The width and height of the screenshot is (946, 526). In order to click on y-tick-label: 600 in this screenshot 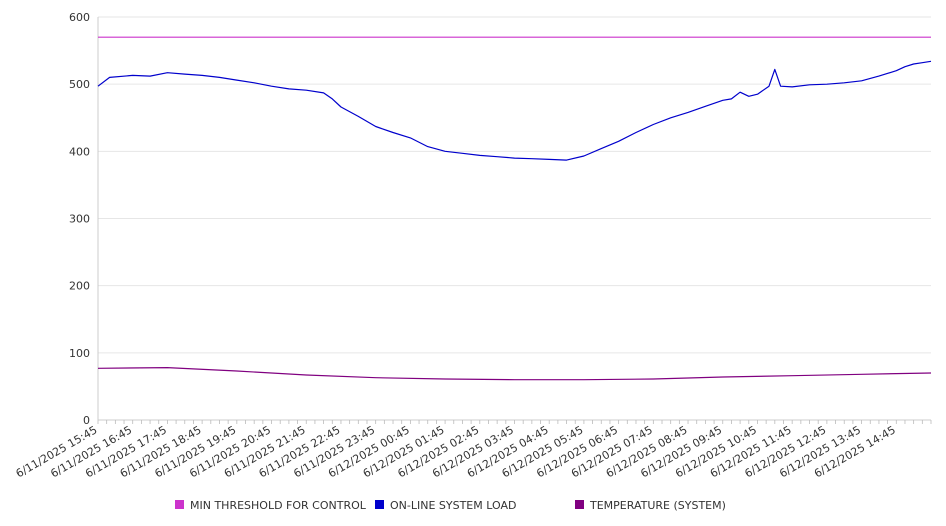, I will do `click(79, 17)`.